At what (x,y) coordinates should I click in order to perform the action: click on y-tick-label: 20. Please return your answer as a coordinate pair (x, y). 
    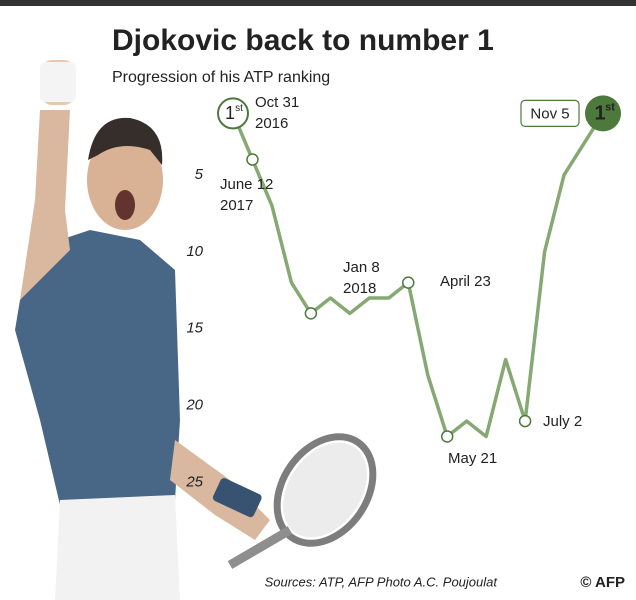
    Looking at the image, I should click on (194, 405).